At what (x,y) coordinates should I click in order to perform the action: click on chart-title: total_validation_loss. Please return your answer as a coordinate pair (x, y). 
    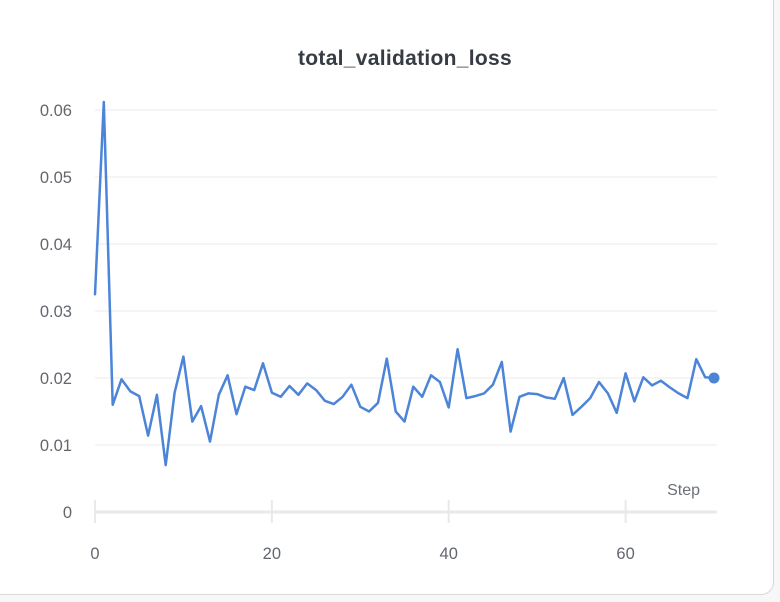
    Looking at the image, I should click on (405, 58).